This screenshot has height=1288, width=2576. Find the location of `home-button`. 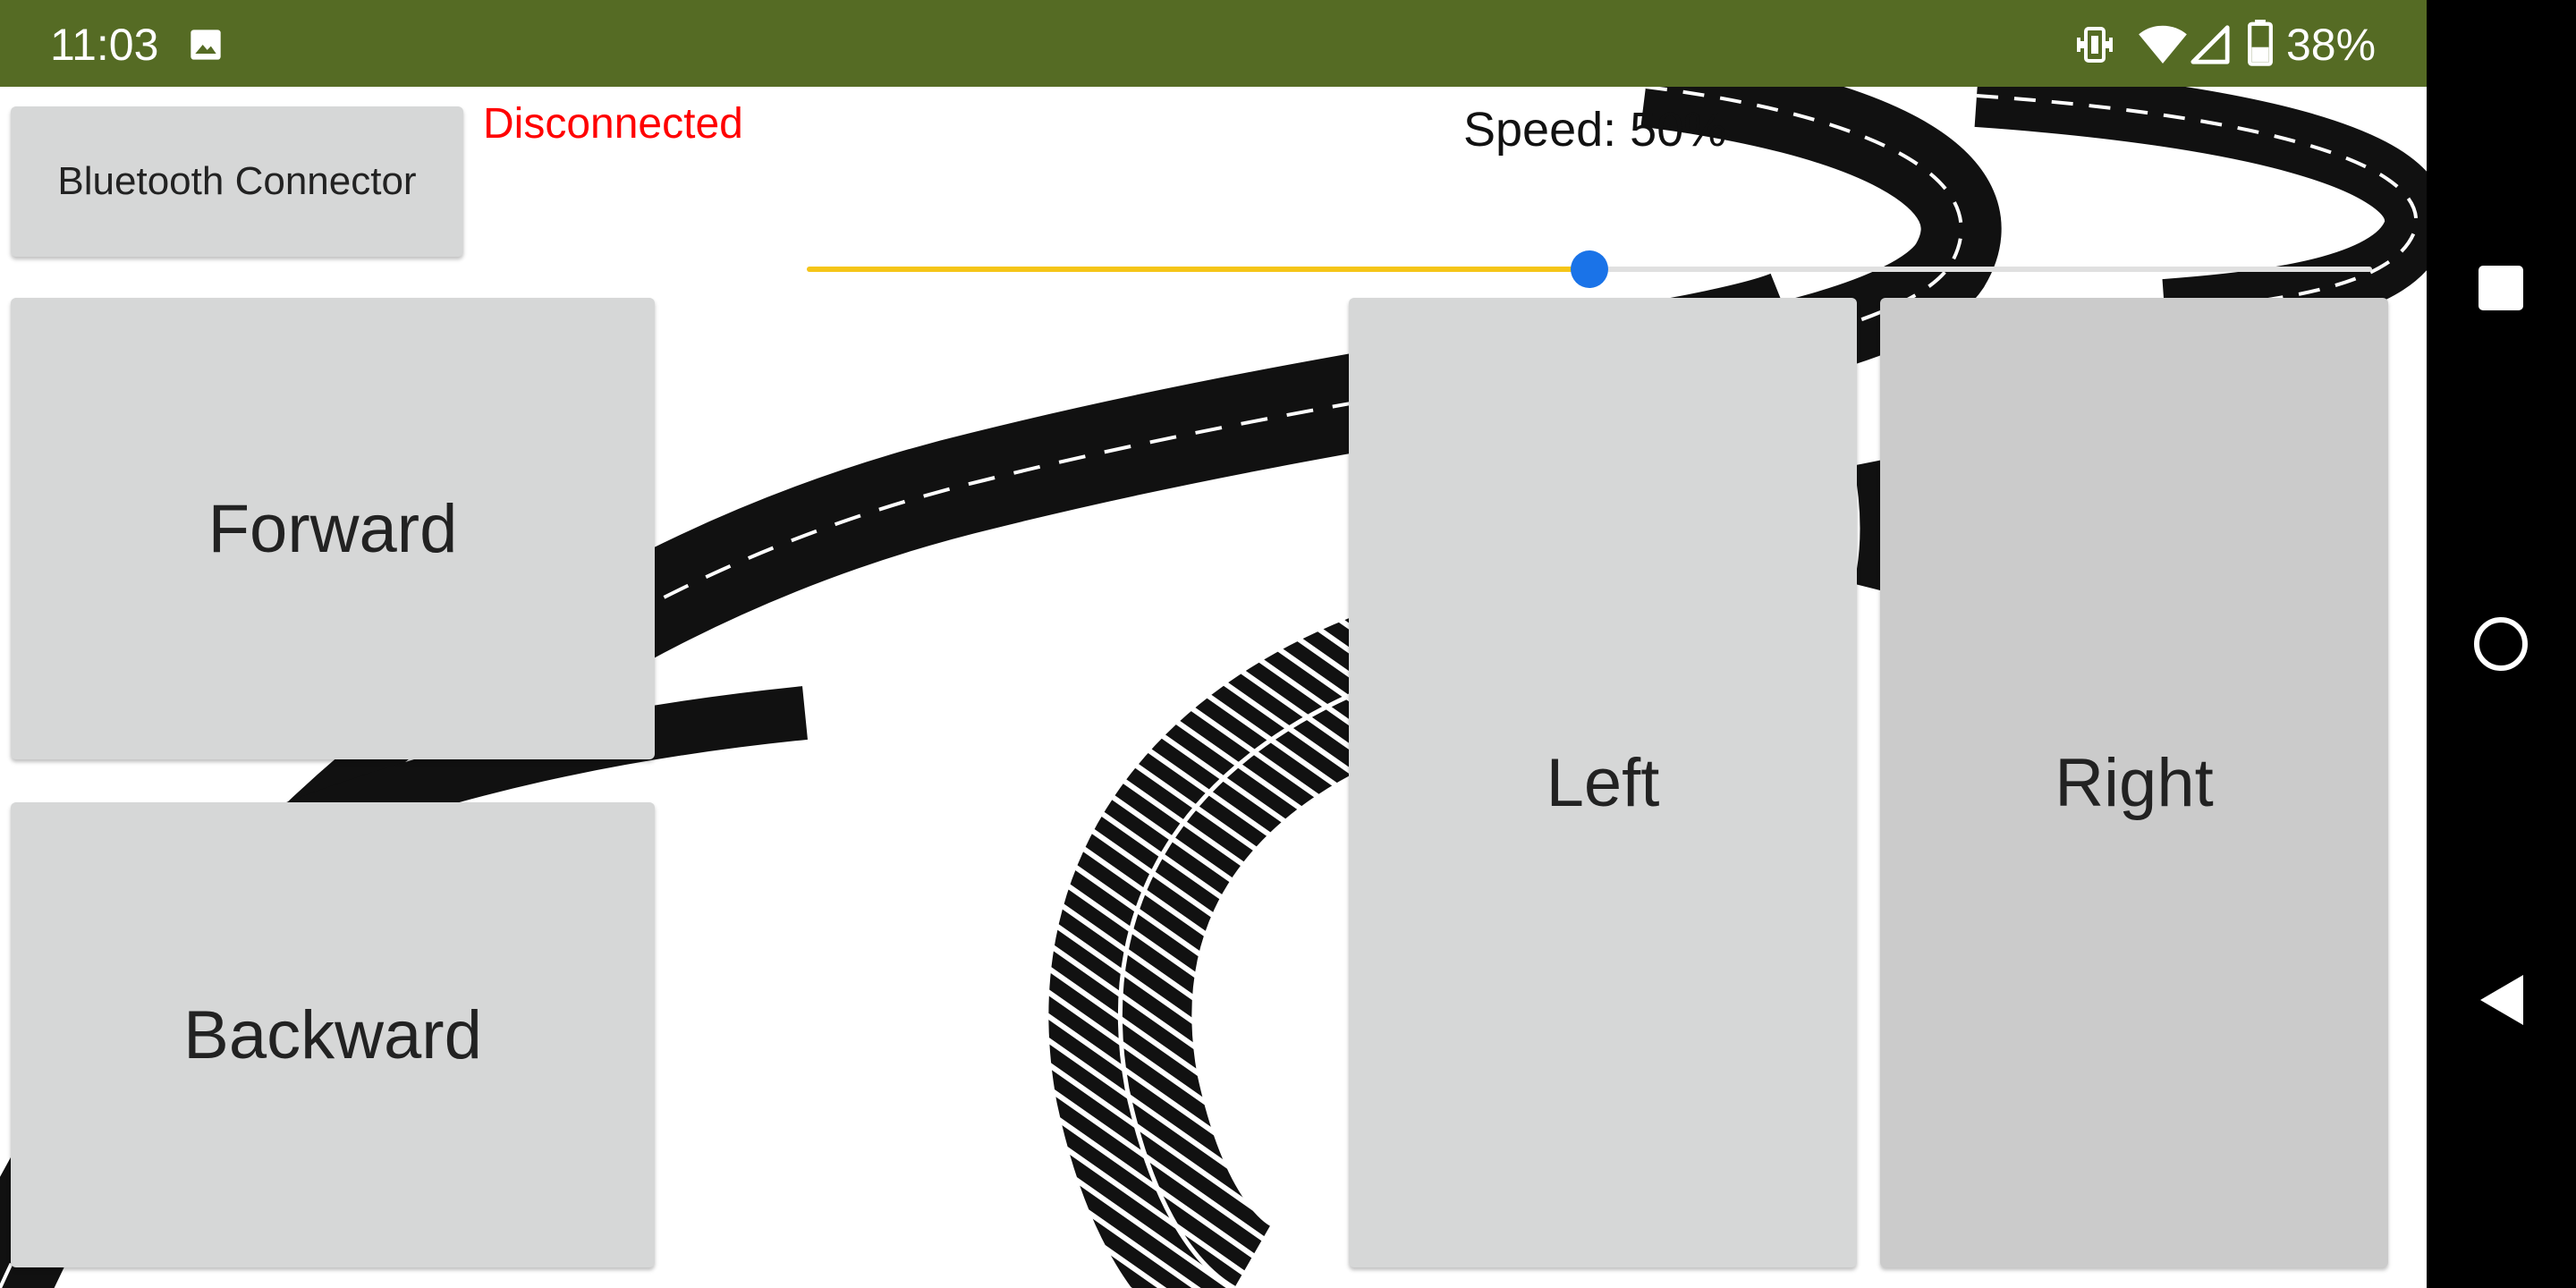

home-button is located at coordinates (2501, 644).